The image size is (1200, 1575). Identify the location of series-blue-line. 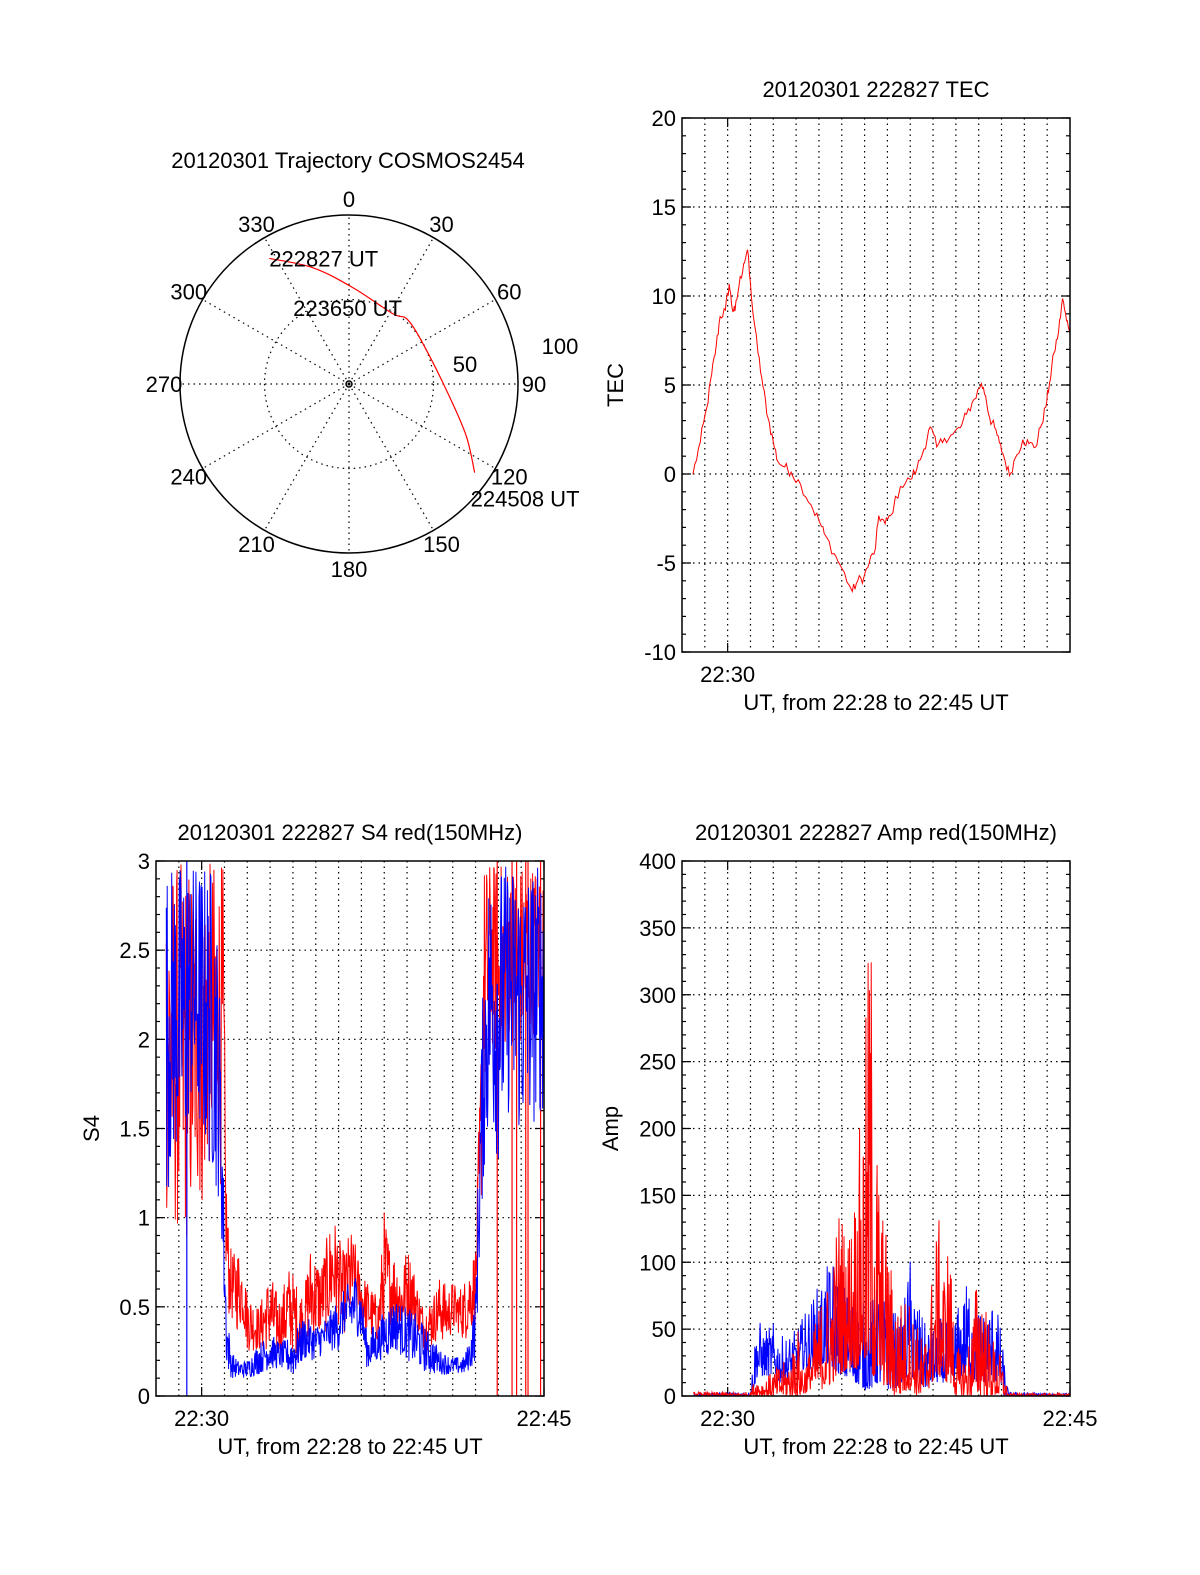
(354, 1122).